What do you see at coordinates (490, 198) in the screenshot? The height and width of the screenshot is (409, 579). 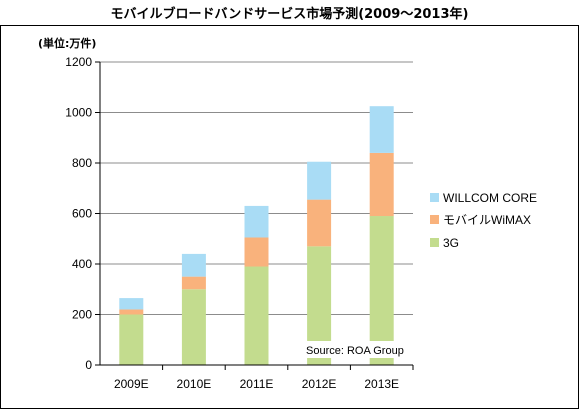 I see `legend-label: WILLCOM CORE` at bounding box center [490, 198].